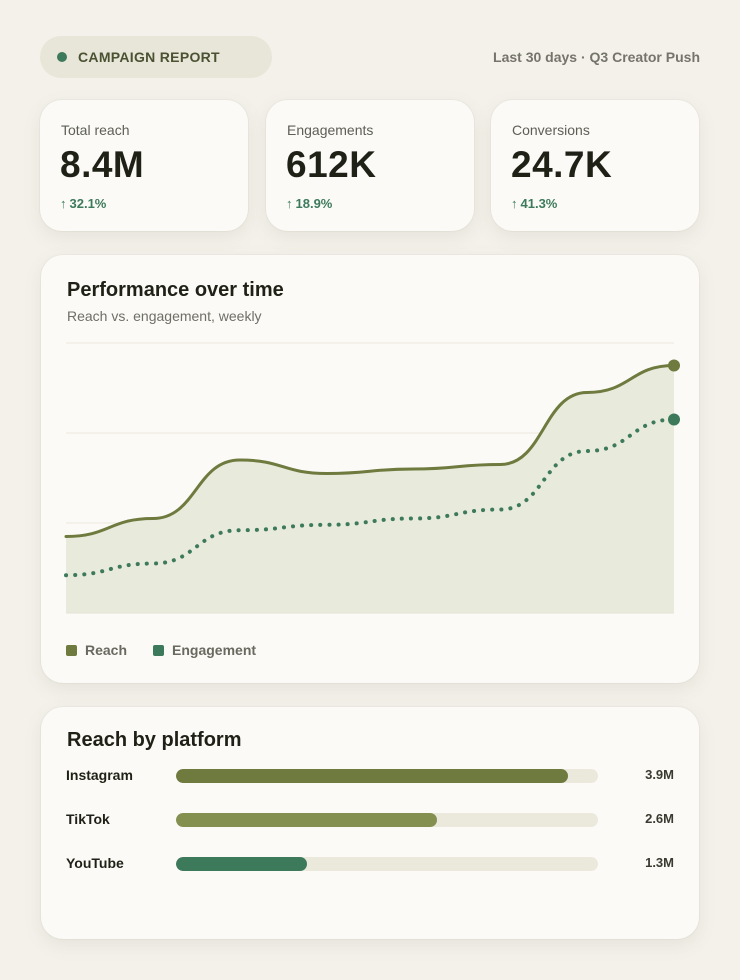 The width and height of the screenshot is (740, 980). Describe the element at coordinates (331, 164) in the screenshot. I see `kpi-value: 612K` at that location.